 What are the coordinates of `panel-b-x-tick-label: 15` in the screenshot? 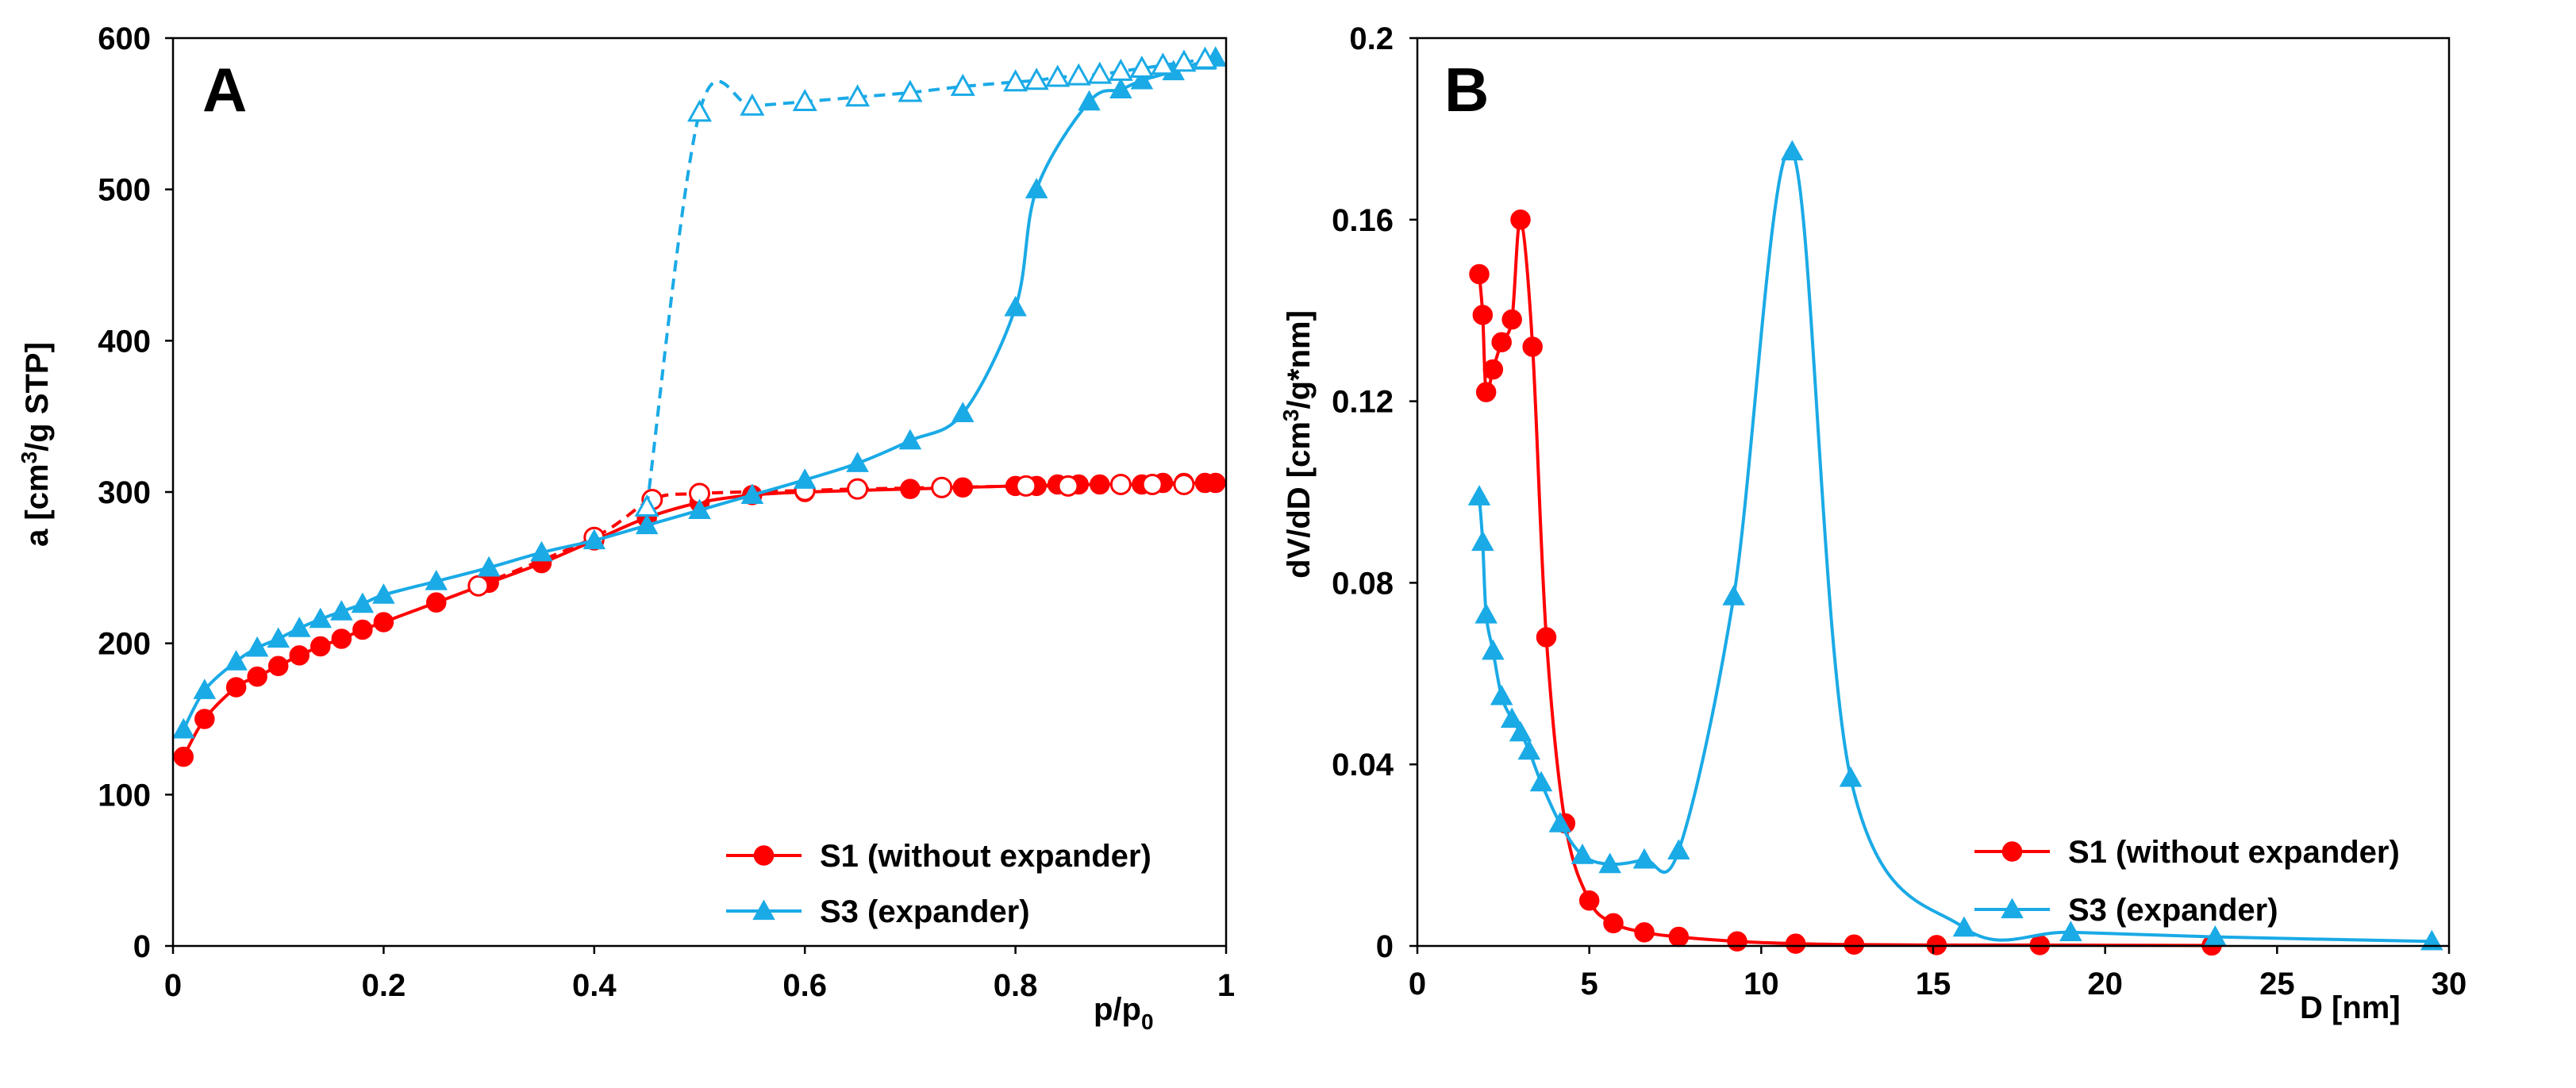 It's located at (1933, 984).